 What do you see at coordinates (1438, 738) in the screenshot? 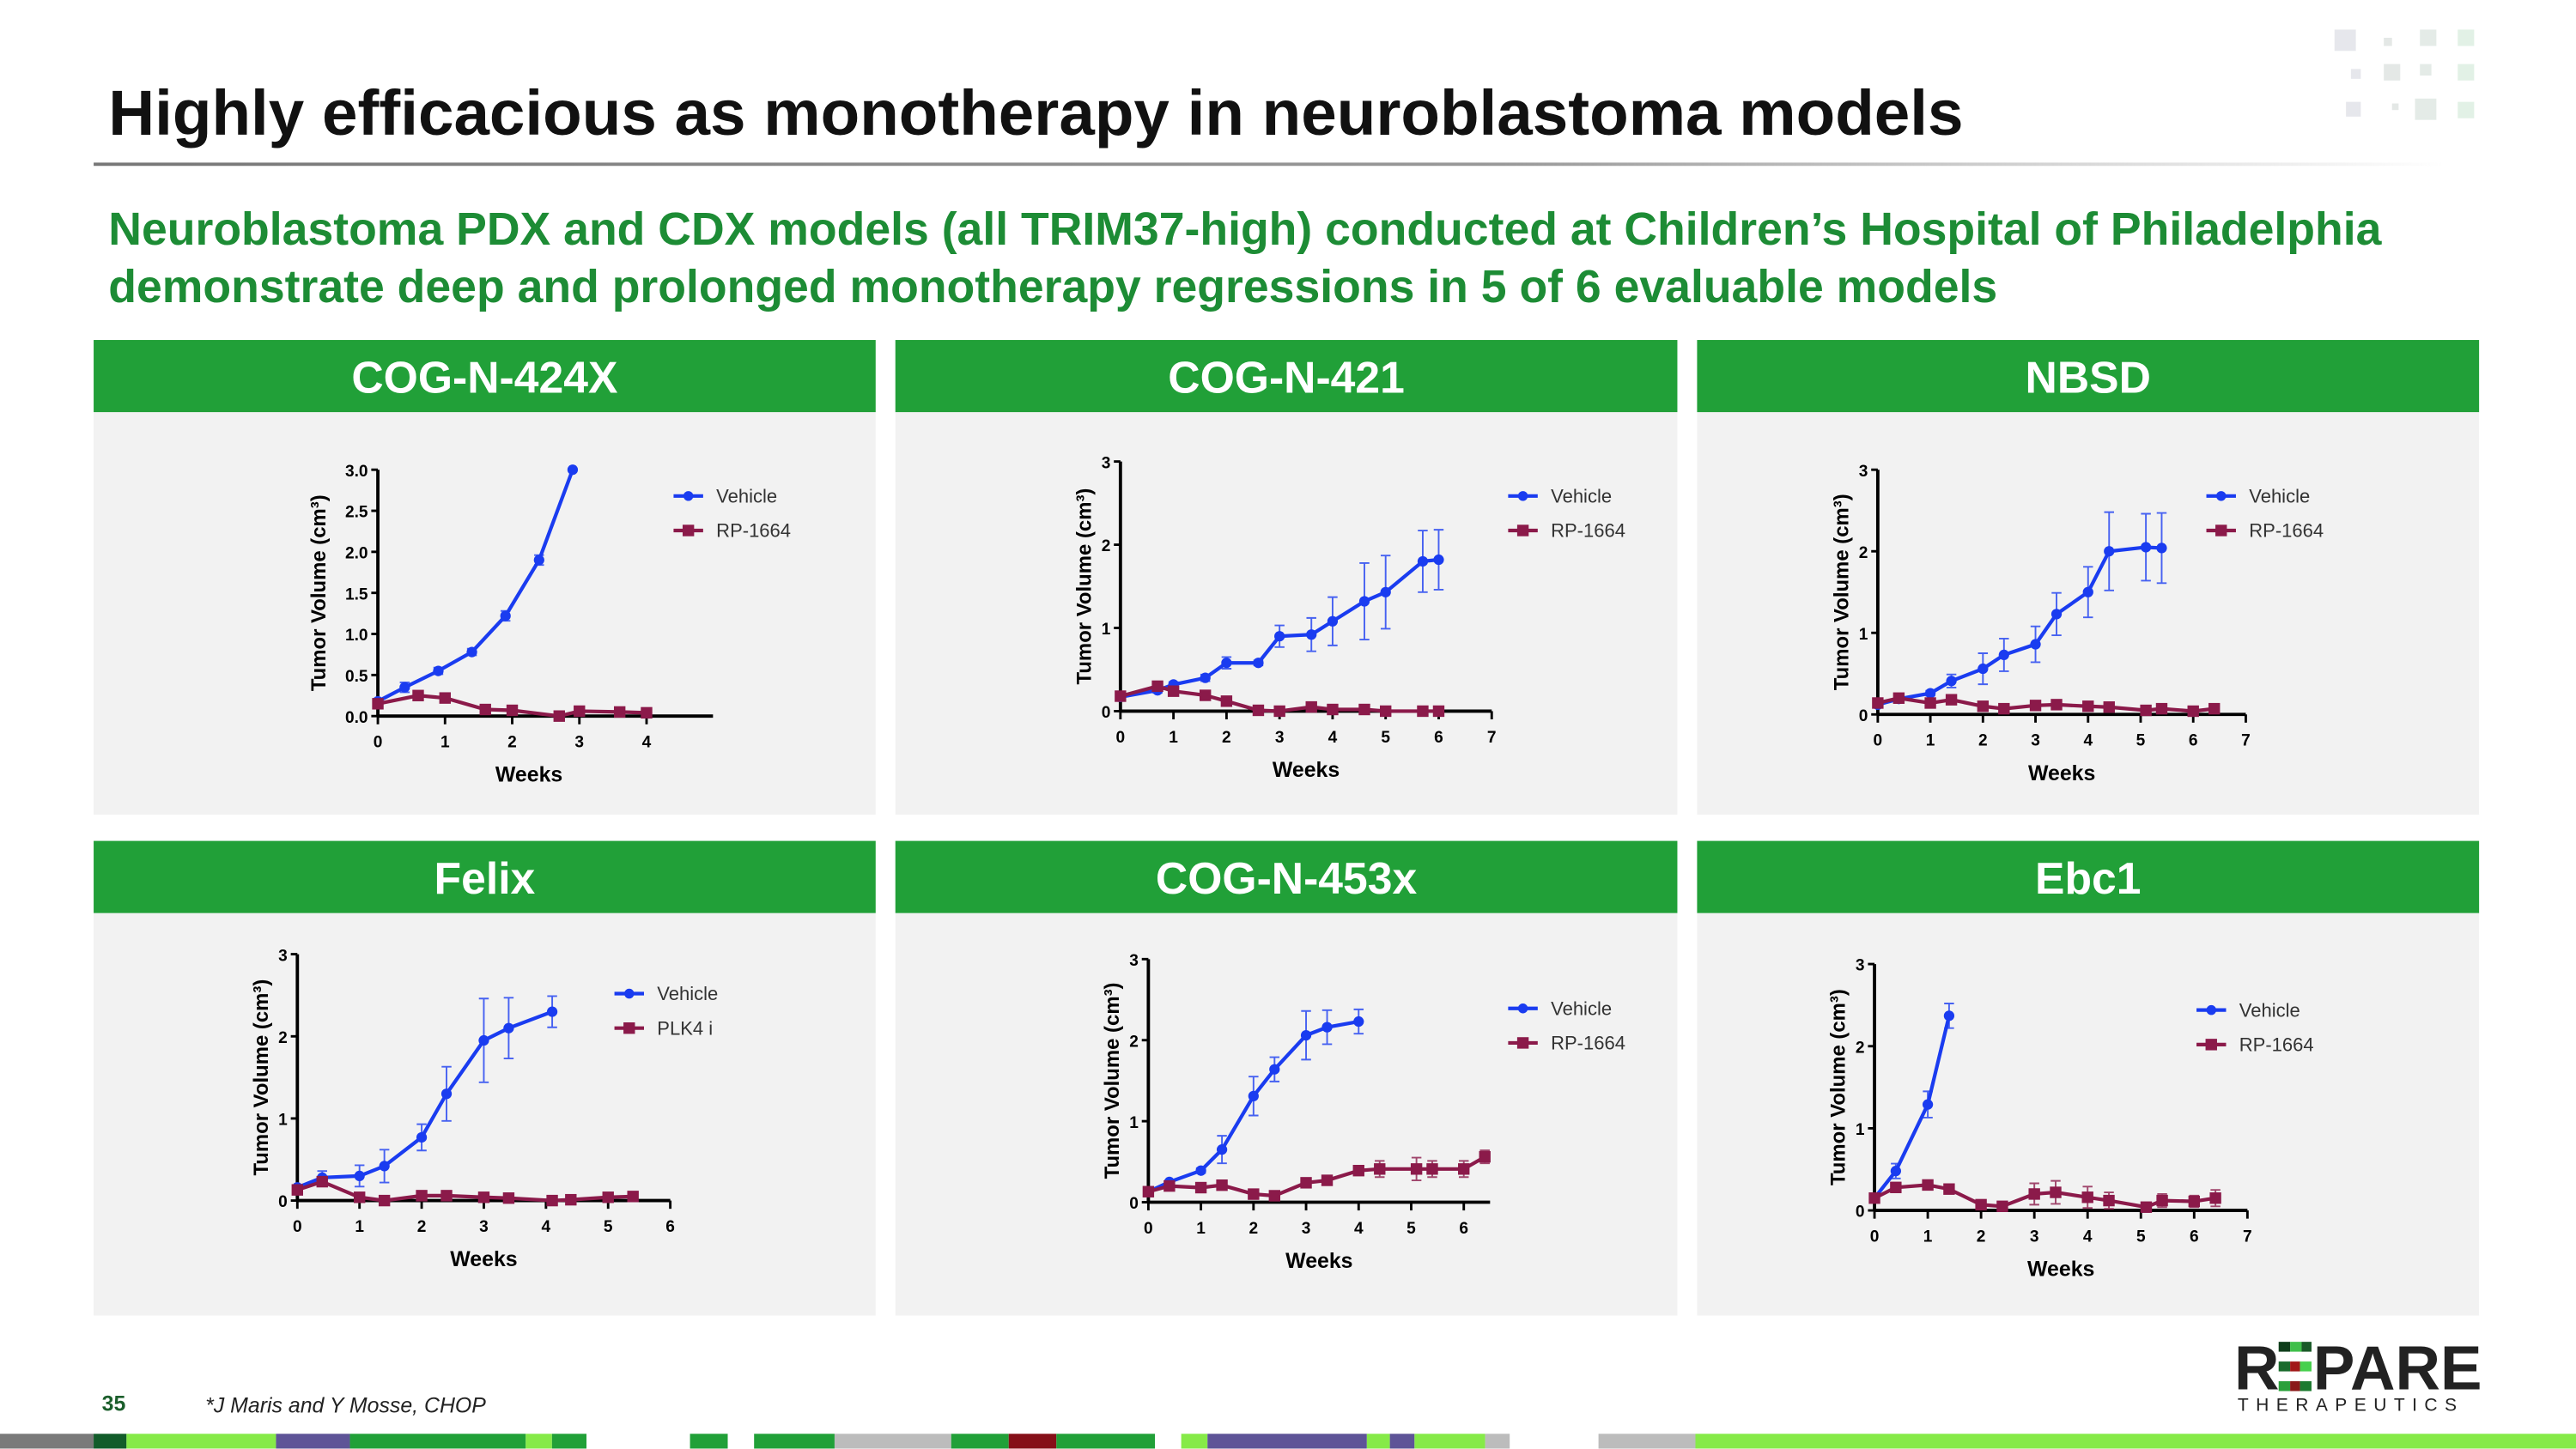
I see `x-tick-label: 6` at bounding box center [1438, 738].